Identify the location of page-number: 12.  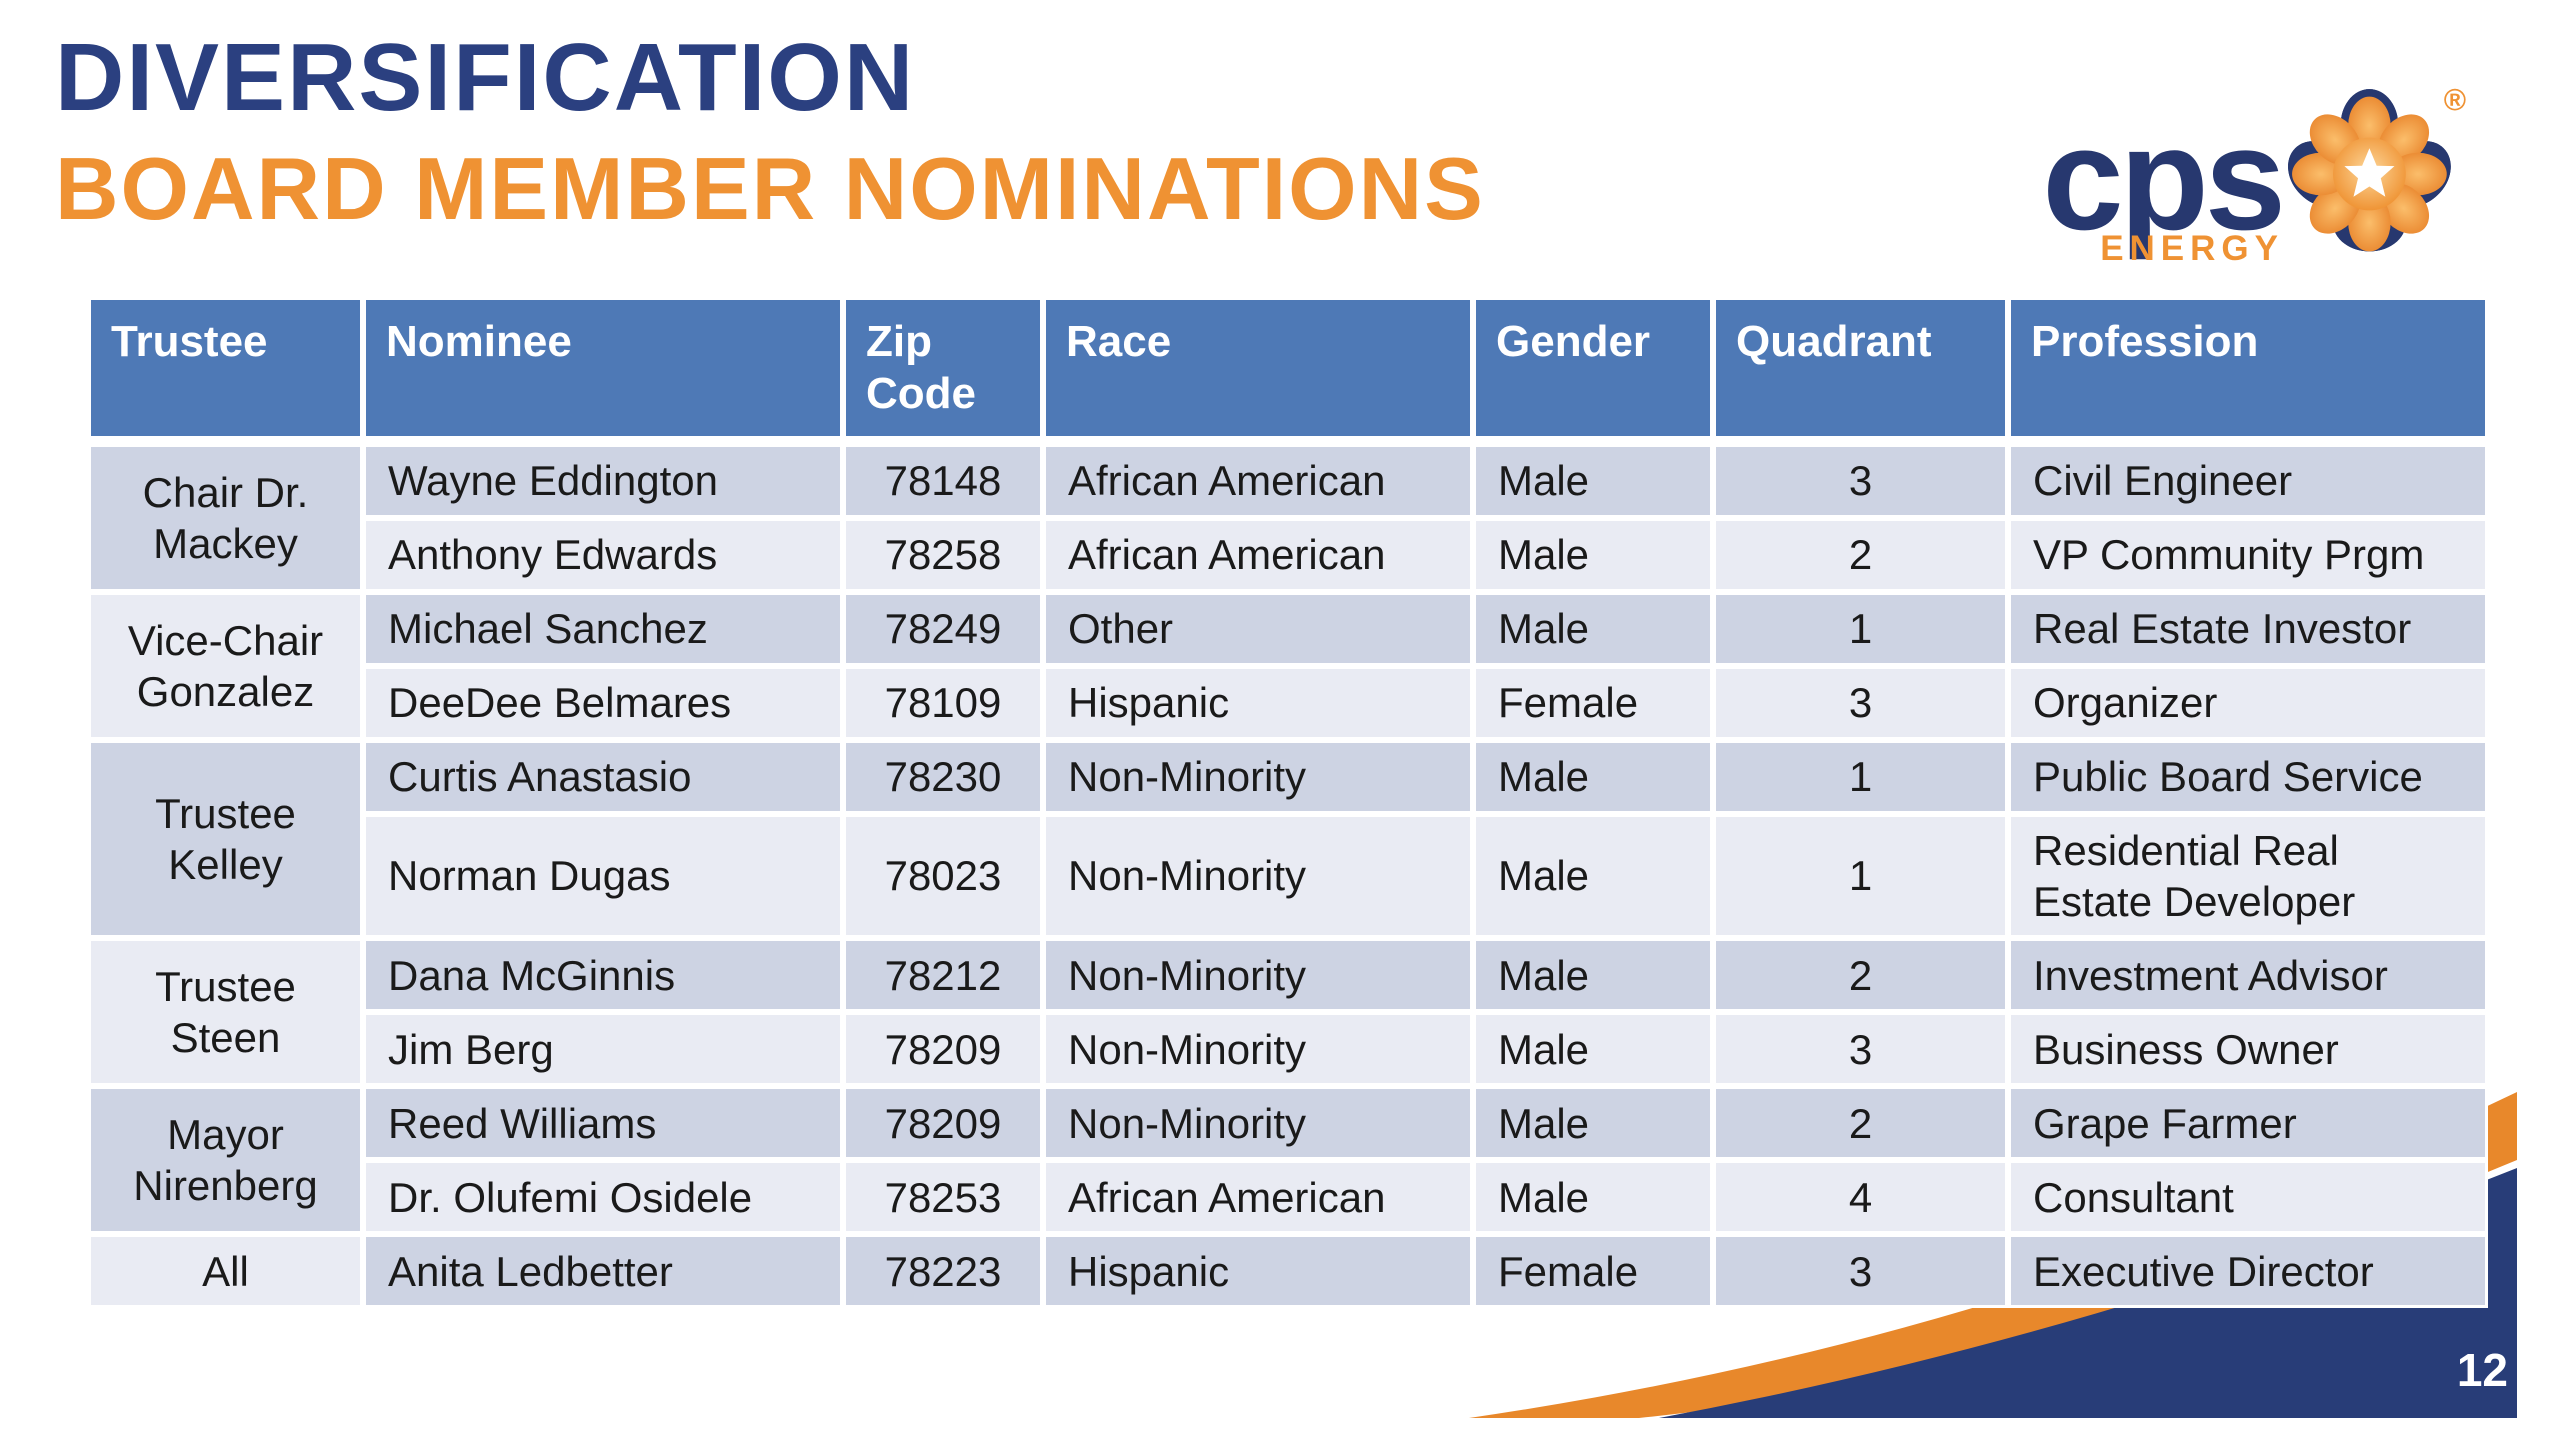
(2482, 1370).